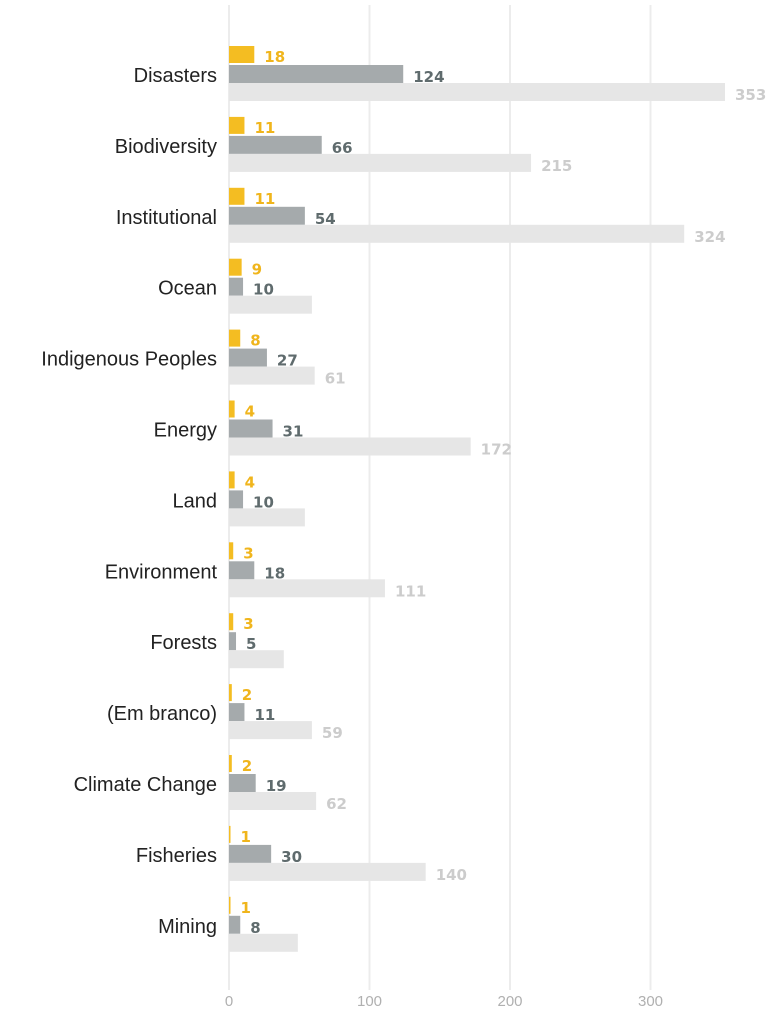 This screenshot has height=1013, width=767. What do you see at coordinates (369, 1001) in the screenshot?
I see `x-tick-label: 100` at bounding box center [369, 1001].